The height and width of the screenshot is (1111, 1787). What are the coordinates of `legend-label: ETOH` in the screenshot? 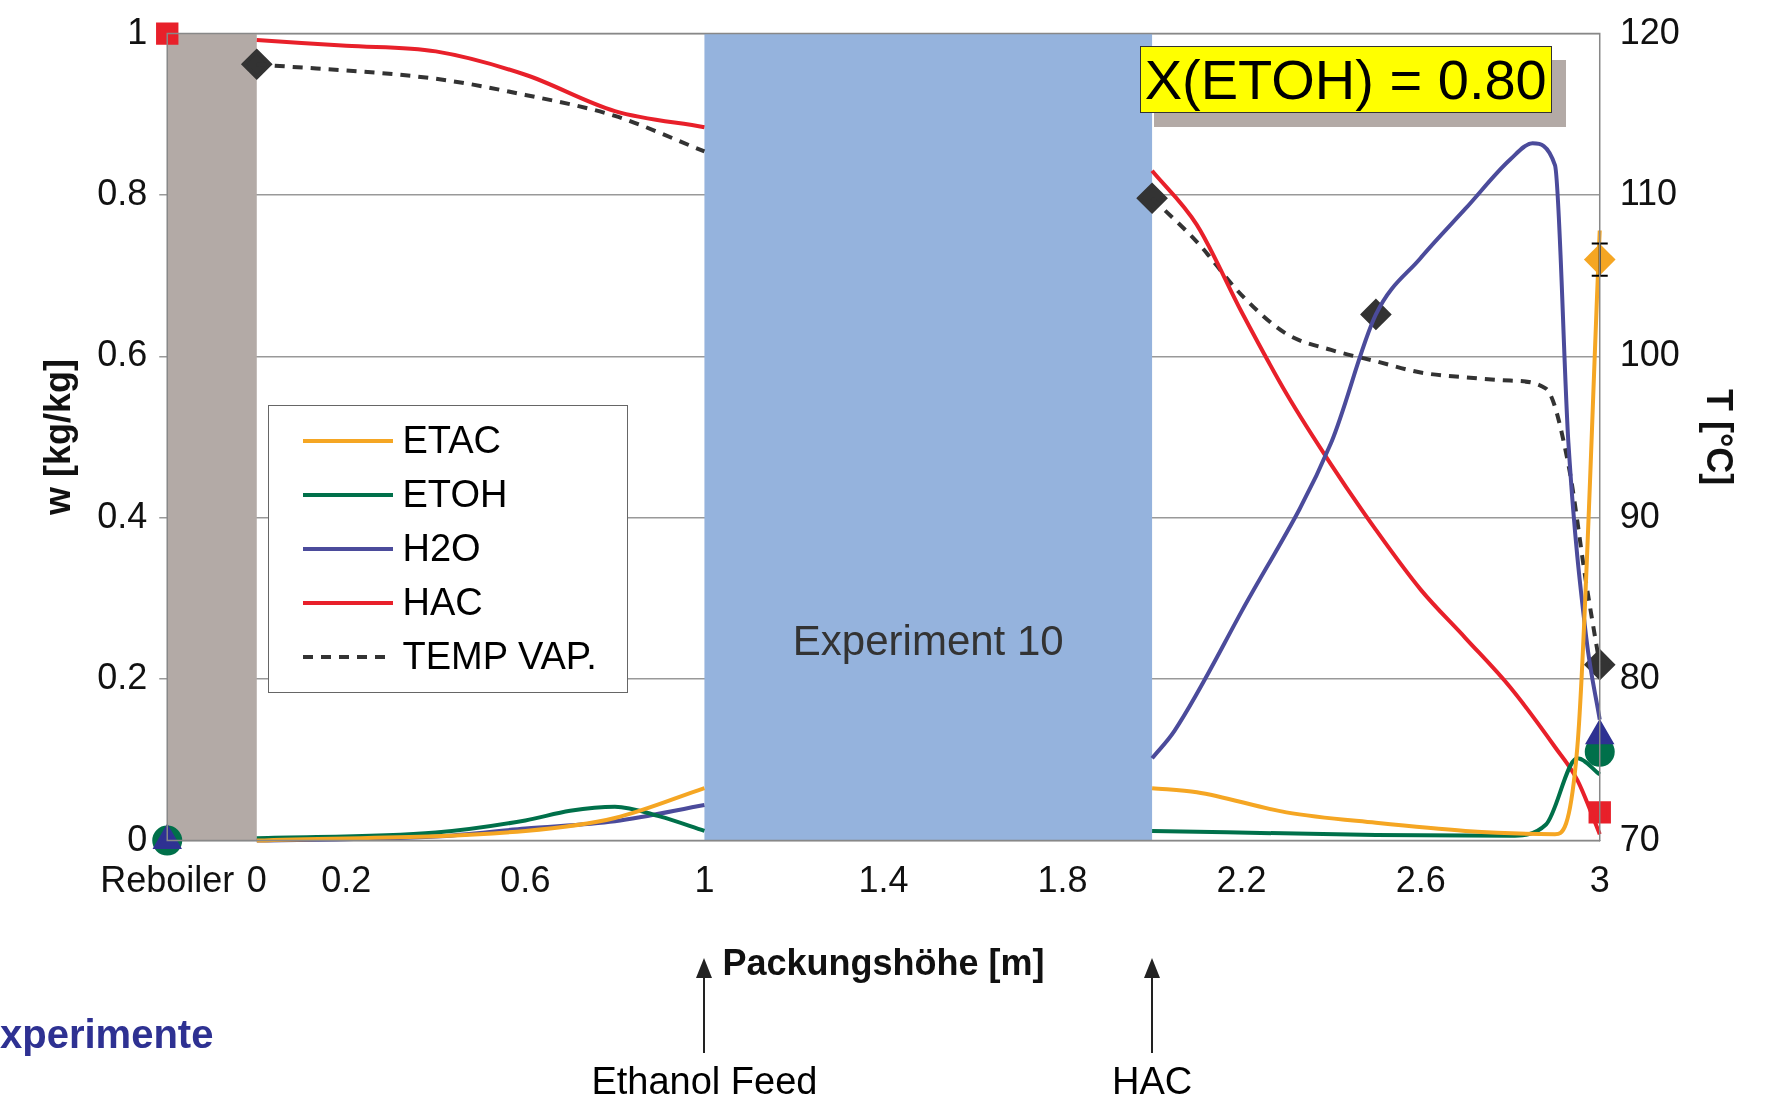 It's located at (455, 495).